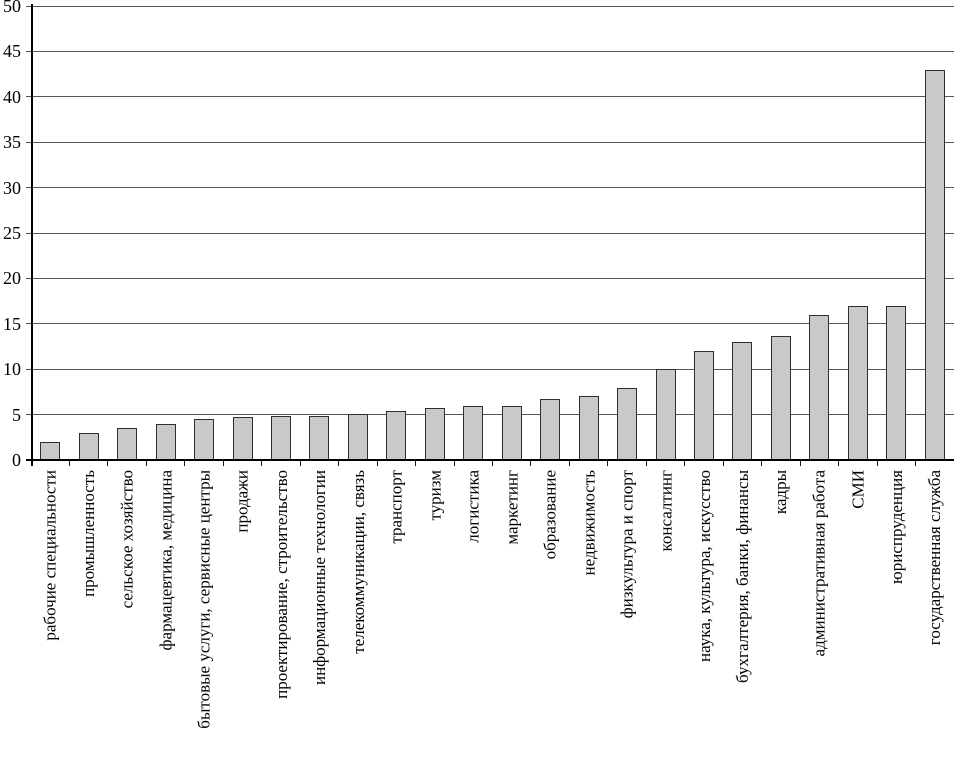  What do you see at coordinates (896, 527) in the screenshot?
I see `x-axis-label: юриспруденция` at bounding box center [896, 527].